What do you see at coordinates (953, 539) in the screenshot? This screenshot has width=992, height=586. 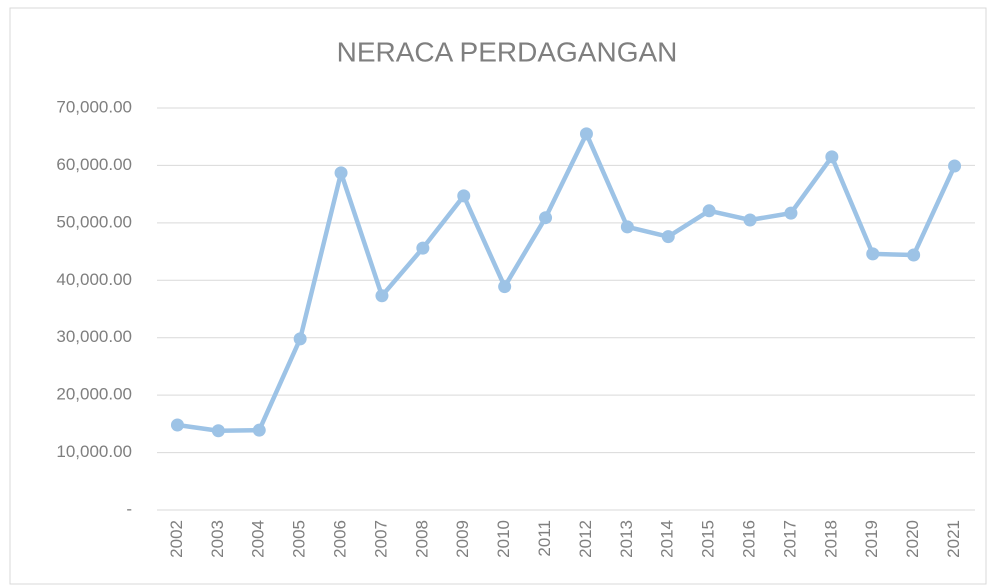 I see `x-tick-label: 2021` at bounding box center [953, 539].